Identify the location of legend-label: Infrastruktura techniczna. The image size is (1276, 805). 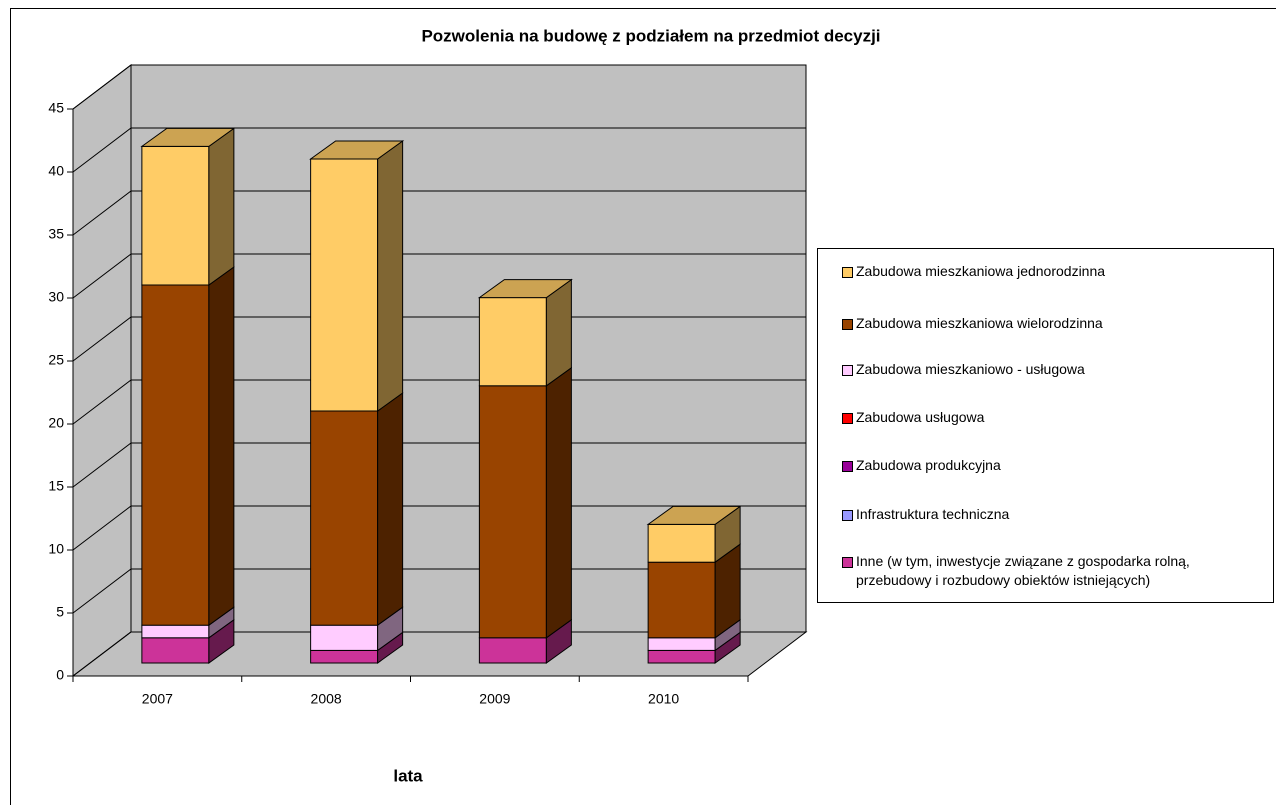
(933, 514).